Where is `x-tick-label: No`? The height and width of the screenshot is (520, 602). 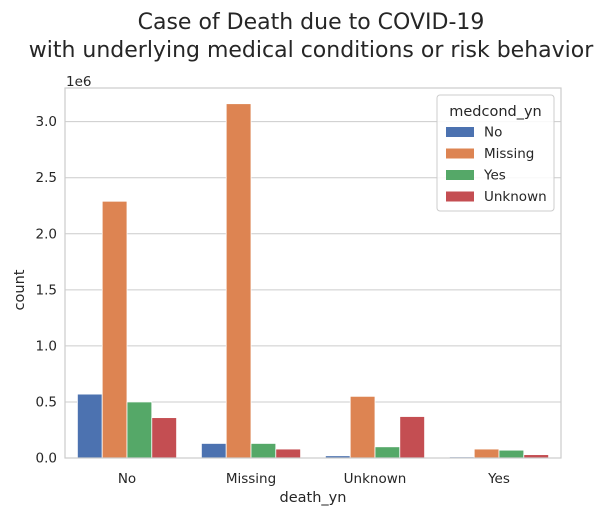
x-tick-label: No is located at coordinates (127, 479).